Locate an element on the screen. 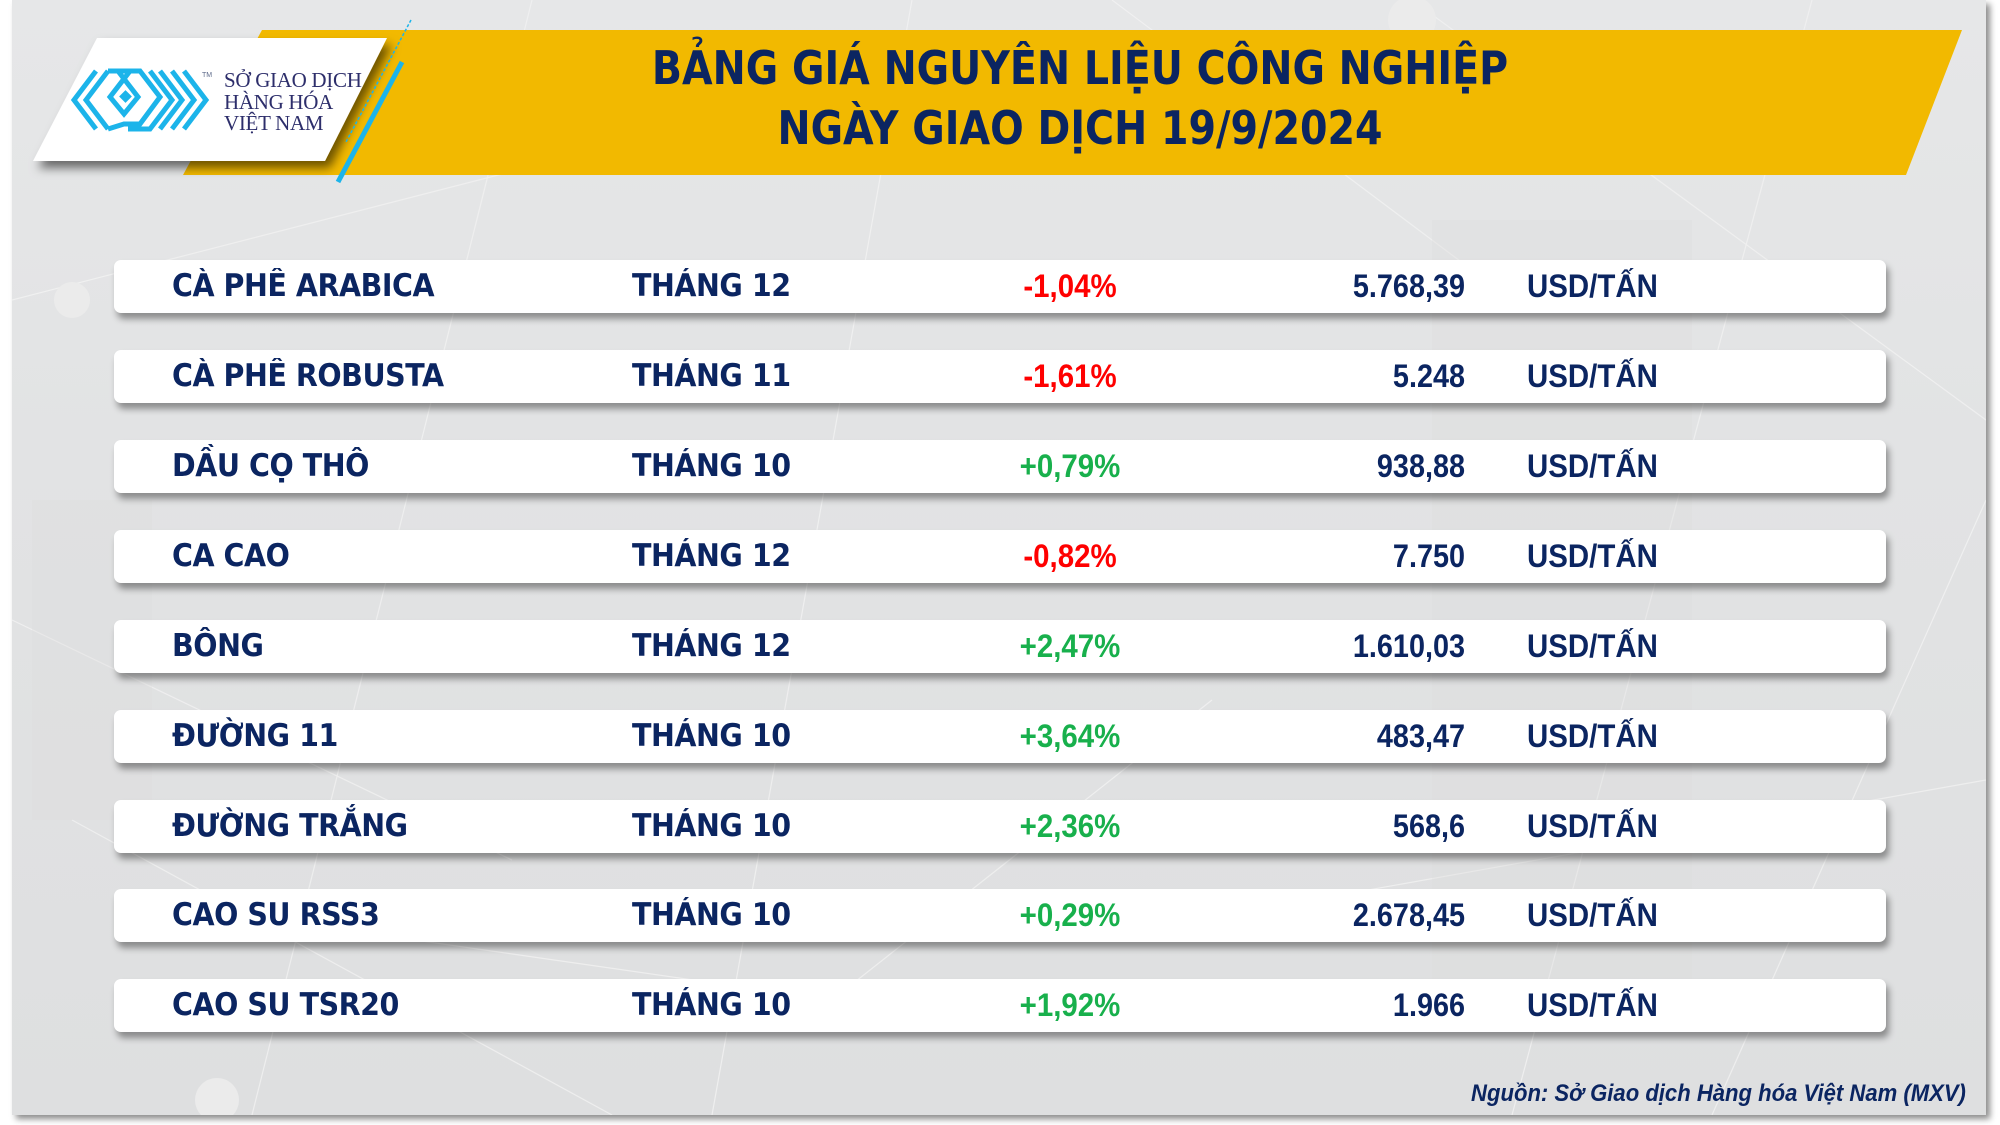 Image resolution: width=2000 pixels, height=1125 pixels. contract-month: THÁNG 11 is located at coordinates (711, 376).